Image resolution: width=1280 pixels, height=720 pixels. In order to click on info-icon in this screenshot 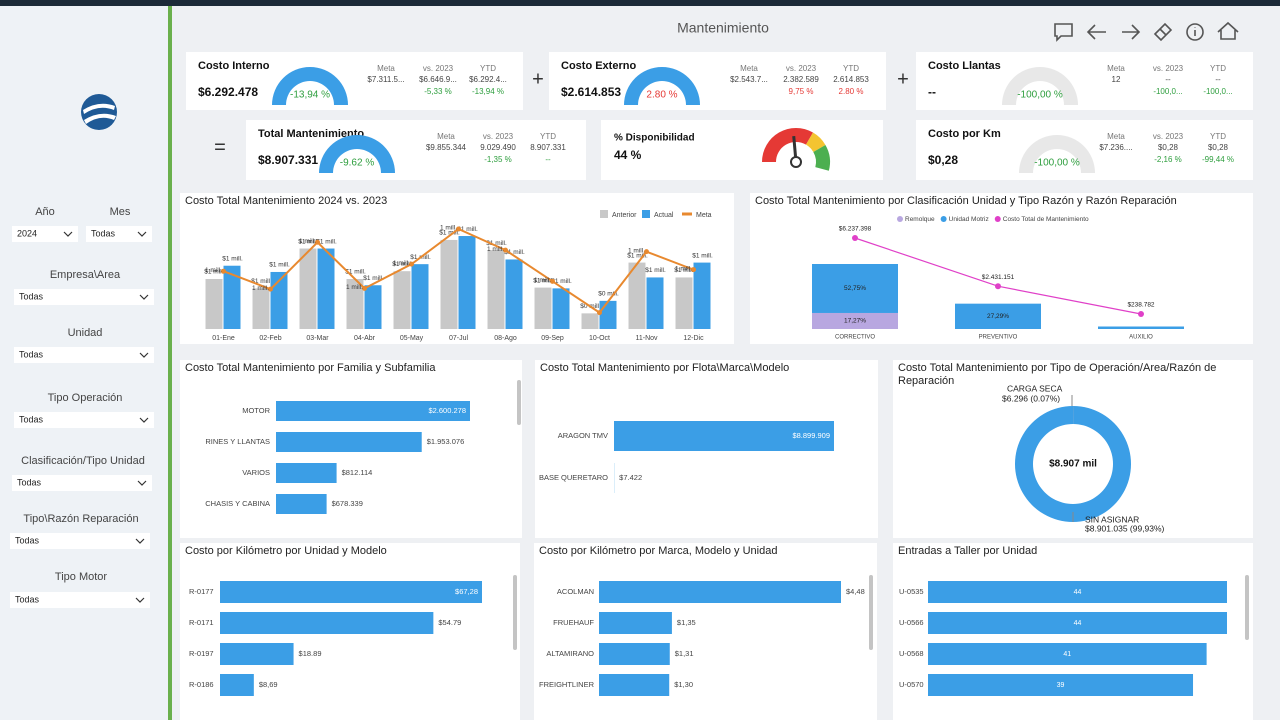, I will do `click(1195, 32)`.